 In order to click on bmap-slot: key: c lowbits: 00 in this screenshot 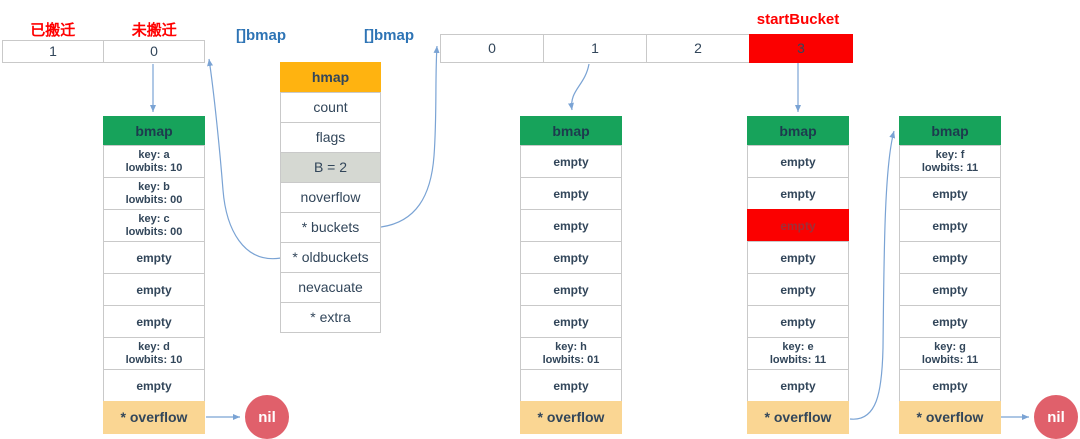, I will do `click(154, 225)`.